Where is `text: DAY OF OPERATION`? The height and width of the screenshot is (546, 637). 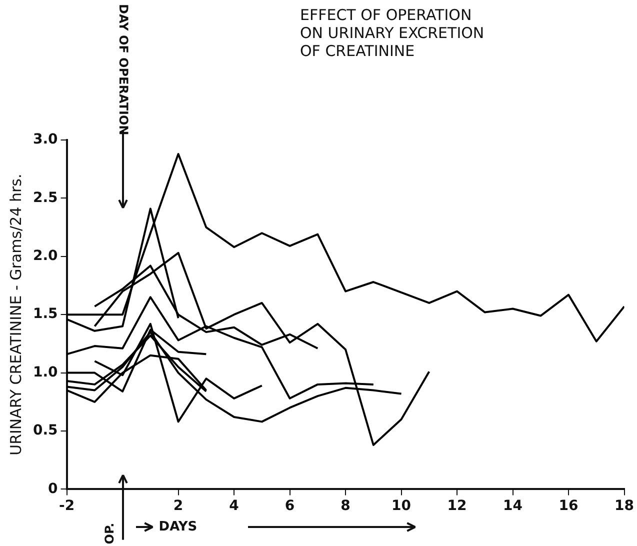
text: DAY OF OPERATION is located at coordinates (123, 70).